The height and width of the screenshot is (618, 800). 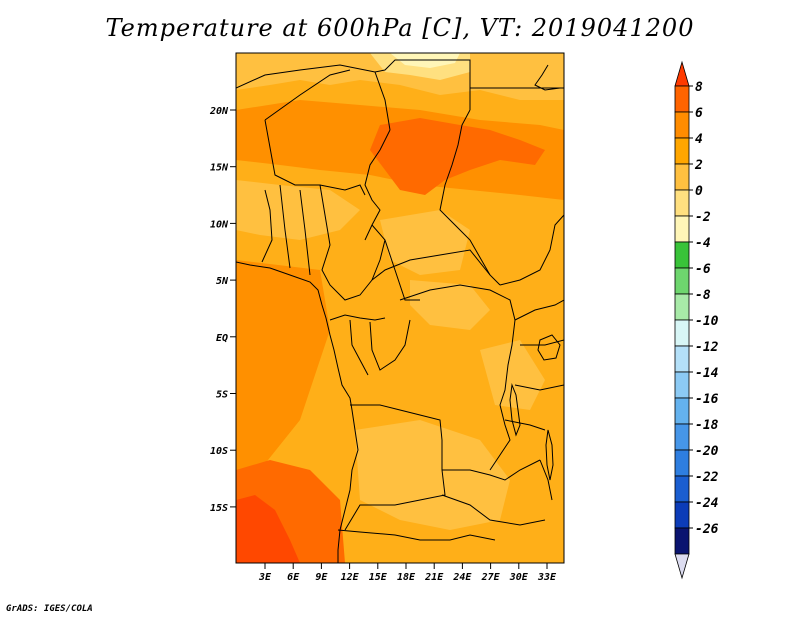 What do you see at coordinates (49, 609) in the screenshot?
I see `grads-credit: GrADS: IGES/COLA` at bounding box center [49, 609].